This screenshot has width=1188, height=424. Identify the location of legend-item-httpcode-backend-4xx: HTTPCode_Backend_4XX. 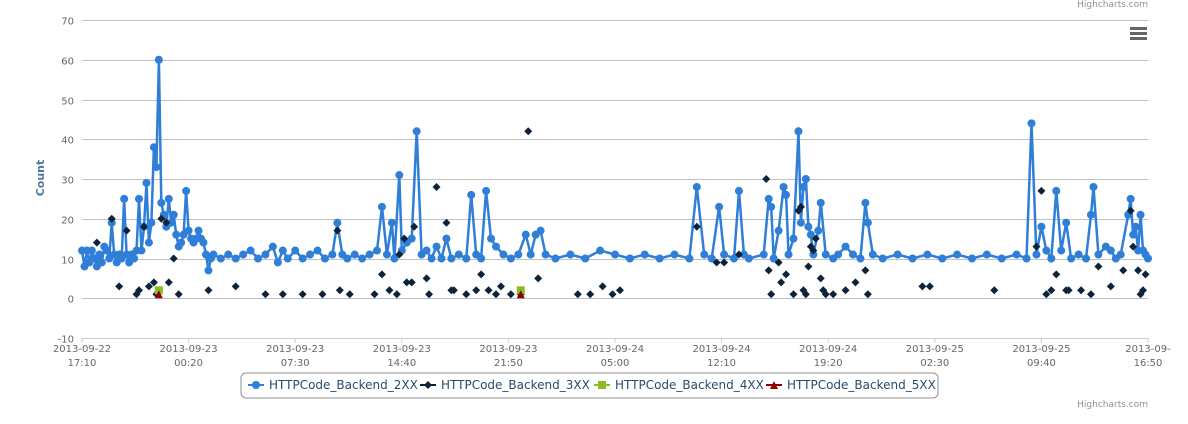
(679, 385).